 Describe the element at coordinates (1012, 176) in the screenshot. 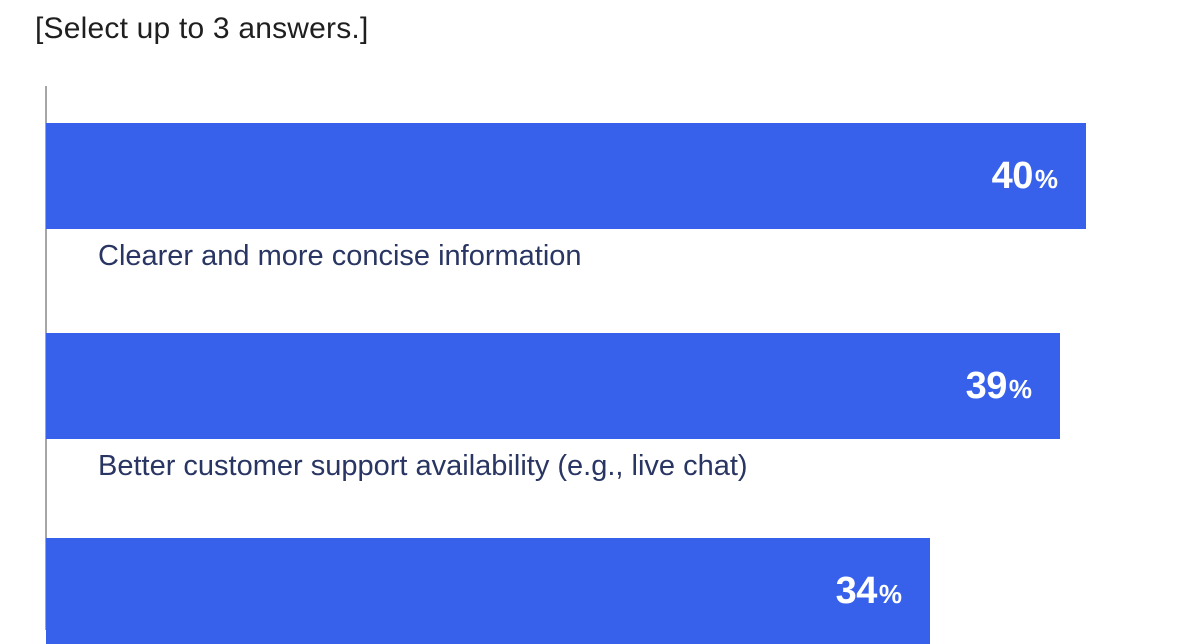

I see `bar-value-number: 40` at that location.